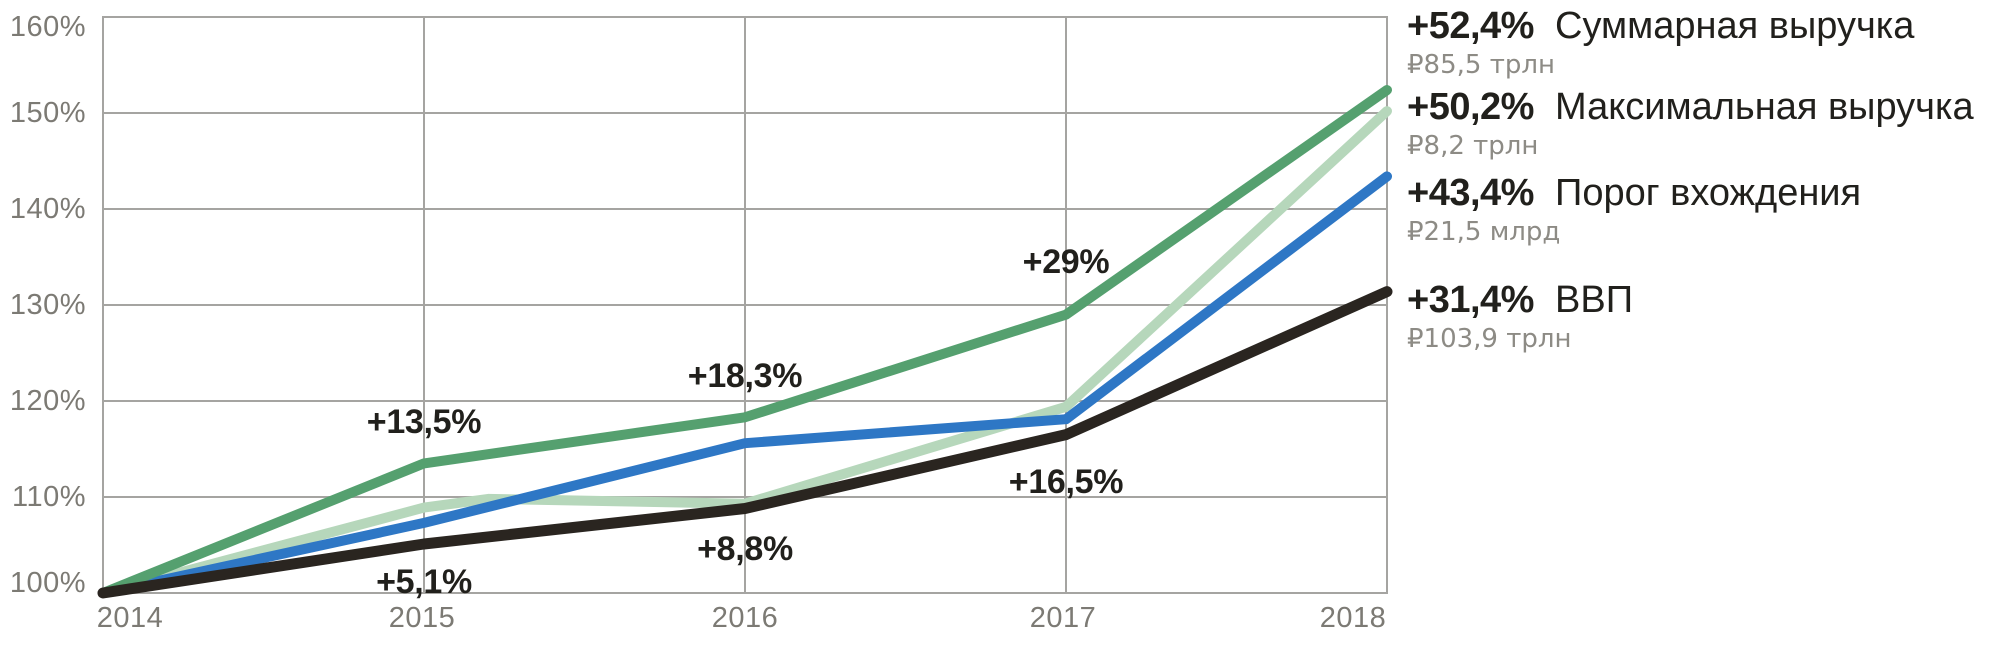 The width and height of the screenshot is (2015, 655). What do you see at coordinates (47, 113) in the screenshot?
I see `y-axis-tick-label: 150%` at bounding box center [47, 113].